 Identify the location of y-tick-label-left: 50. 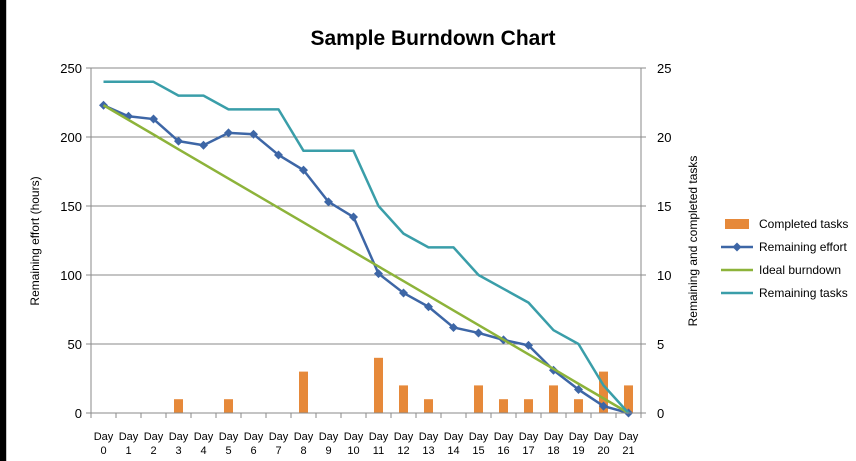
(75, 344).